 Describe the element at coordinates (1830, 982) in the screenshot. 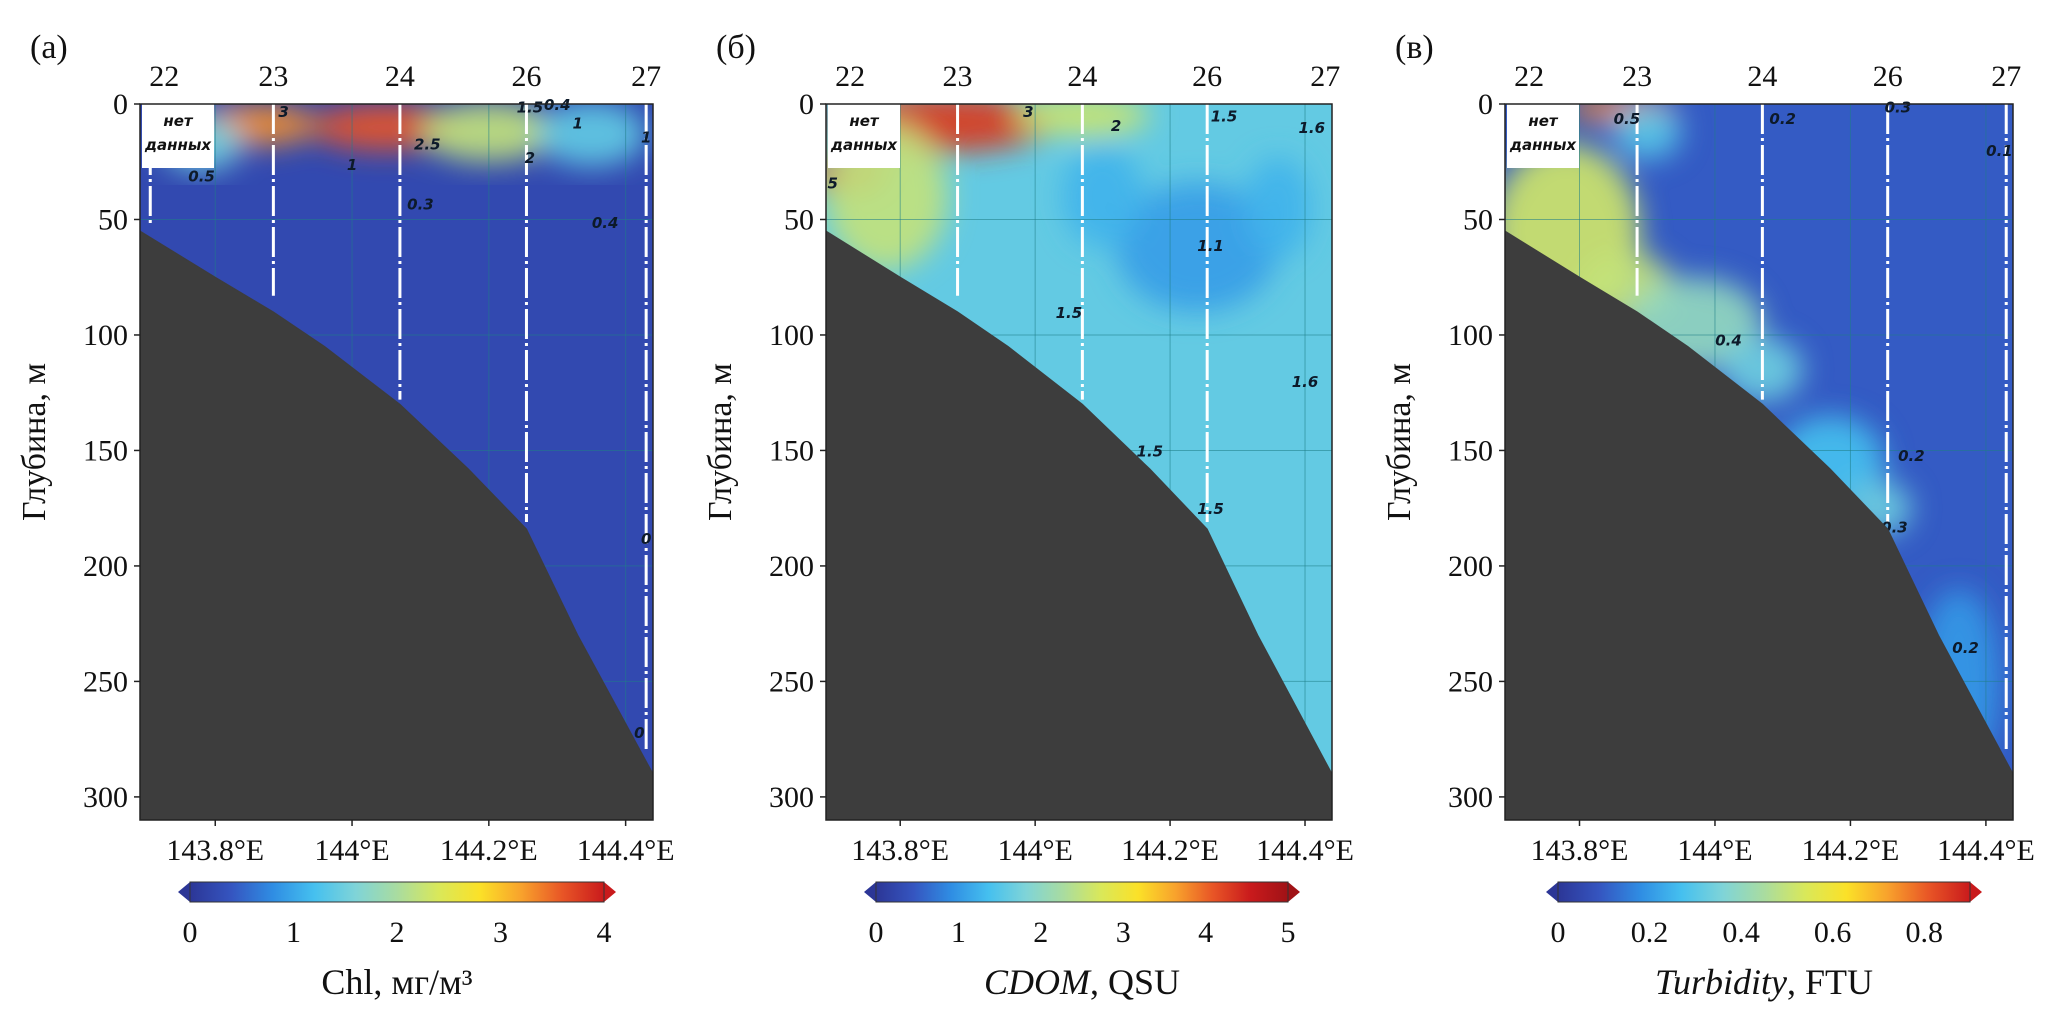

I see `colorbar-label-unit: , FTU` at that location.